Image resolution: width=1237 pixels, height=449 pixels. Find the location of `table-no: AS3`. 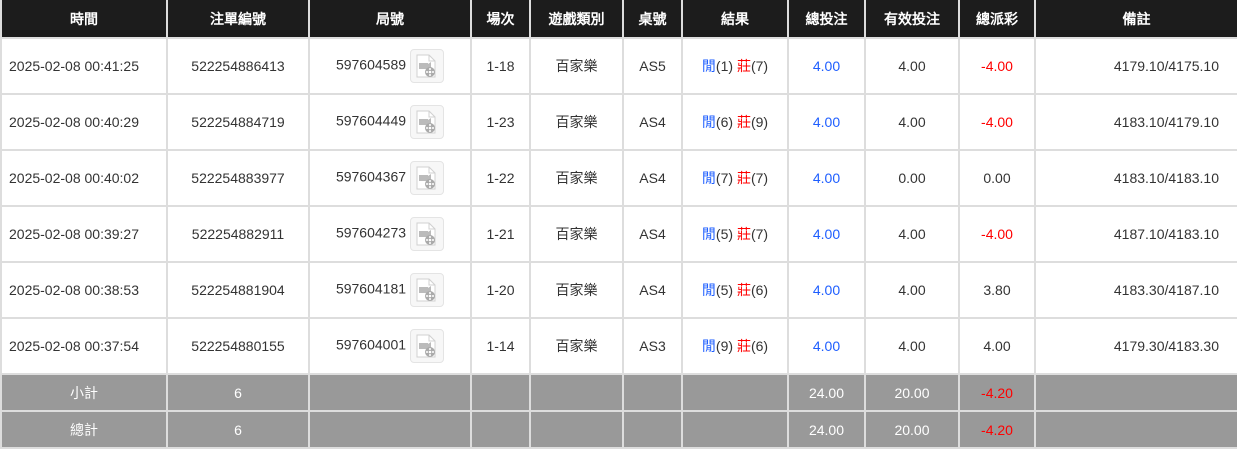

table-no: AS3 is located at coordinates (652, 346).